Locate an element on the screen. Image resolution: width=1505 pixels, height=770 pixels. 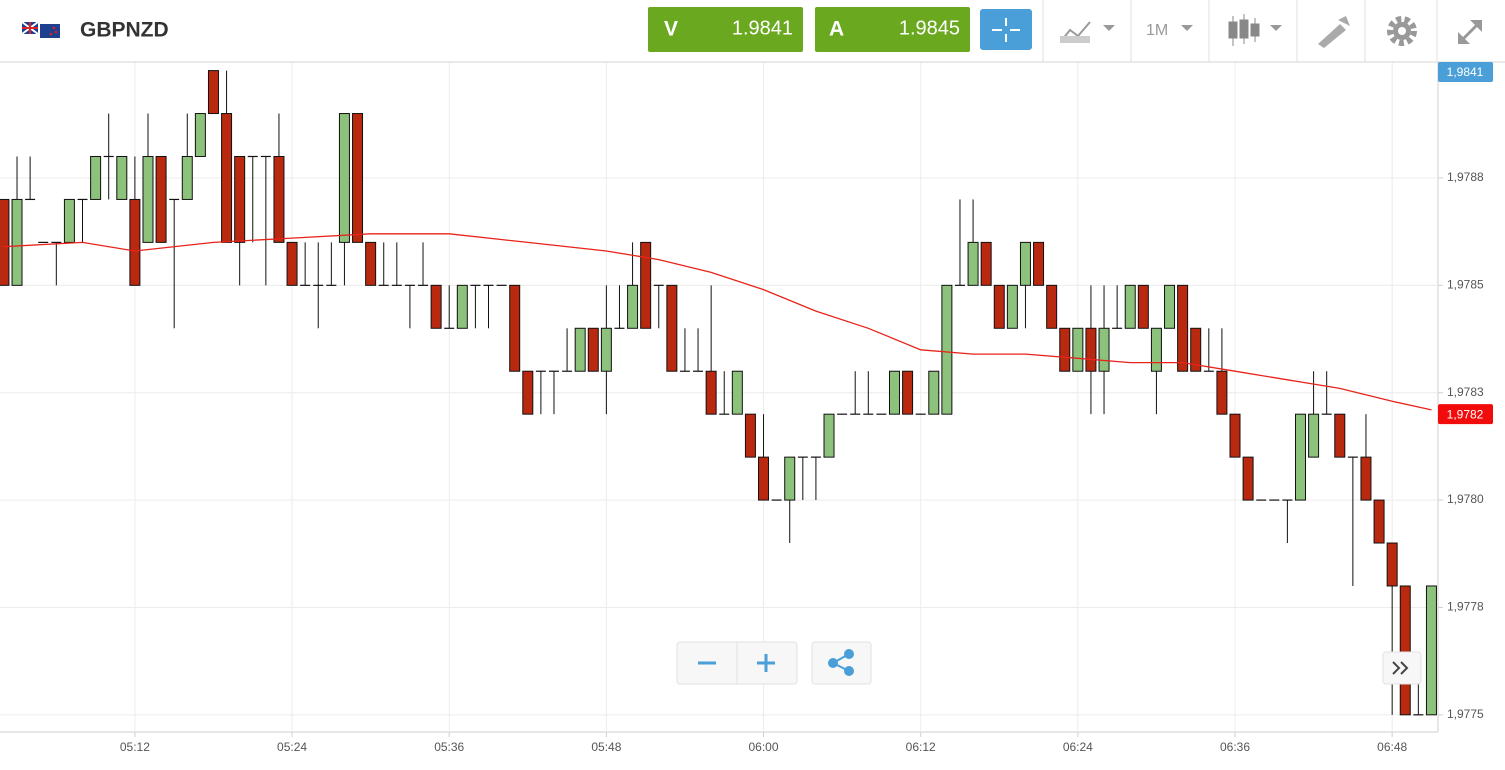
share-panel is located at coordinates (841, 663).